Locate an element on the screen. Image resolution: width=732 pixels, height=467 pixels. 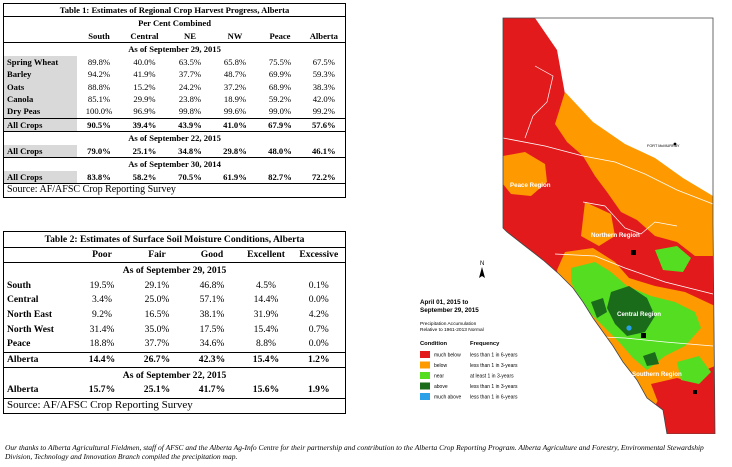
table-cell: 0.0% is located at coordinates (318, 300).